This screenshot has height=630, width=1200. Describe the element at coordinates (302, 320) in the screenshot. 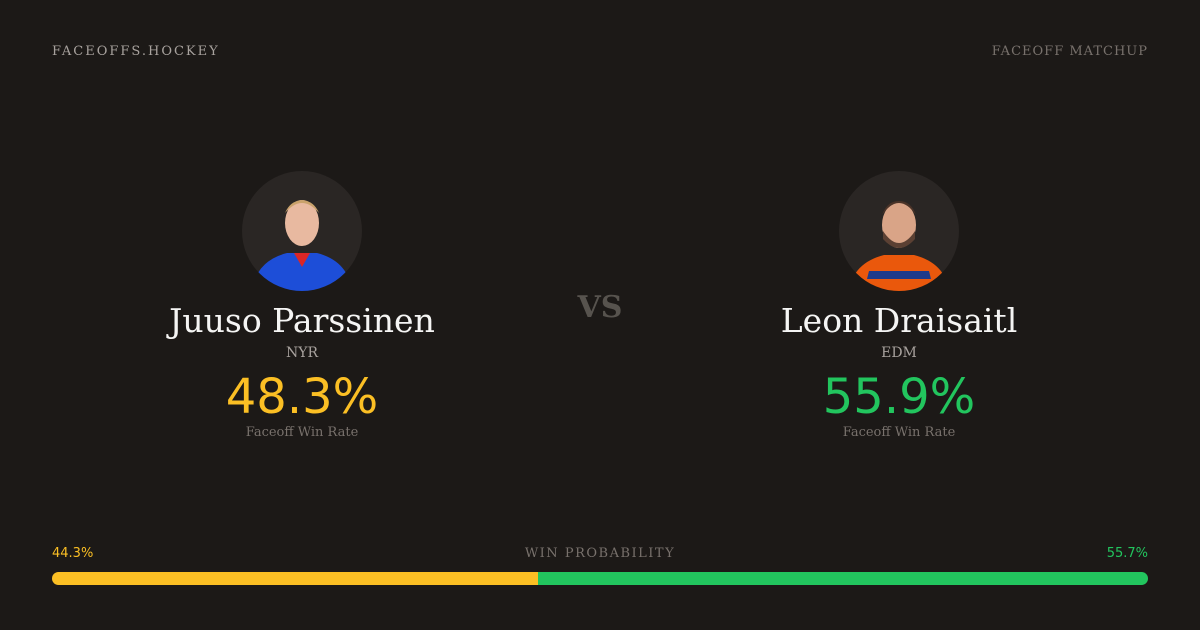

I see `player-name: Juuso Parssinen` at that location.